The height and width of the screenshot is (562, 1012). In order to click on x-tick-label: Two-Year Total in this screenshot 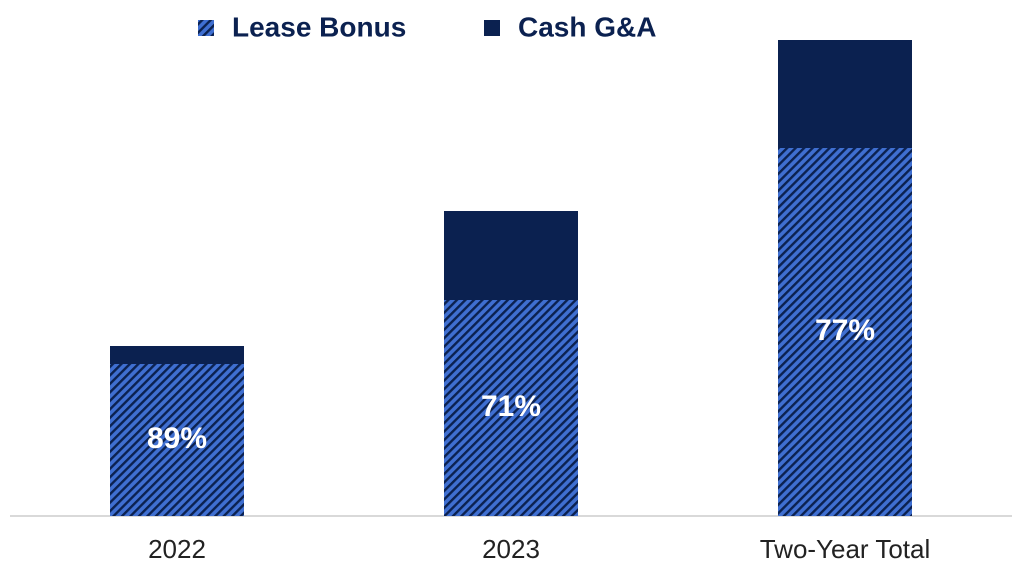, I will do `click(845, 548)`.